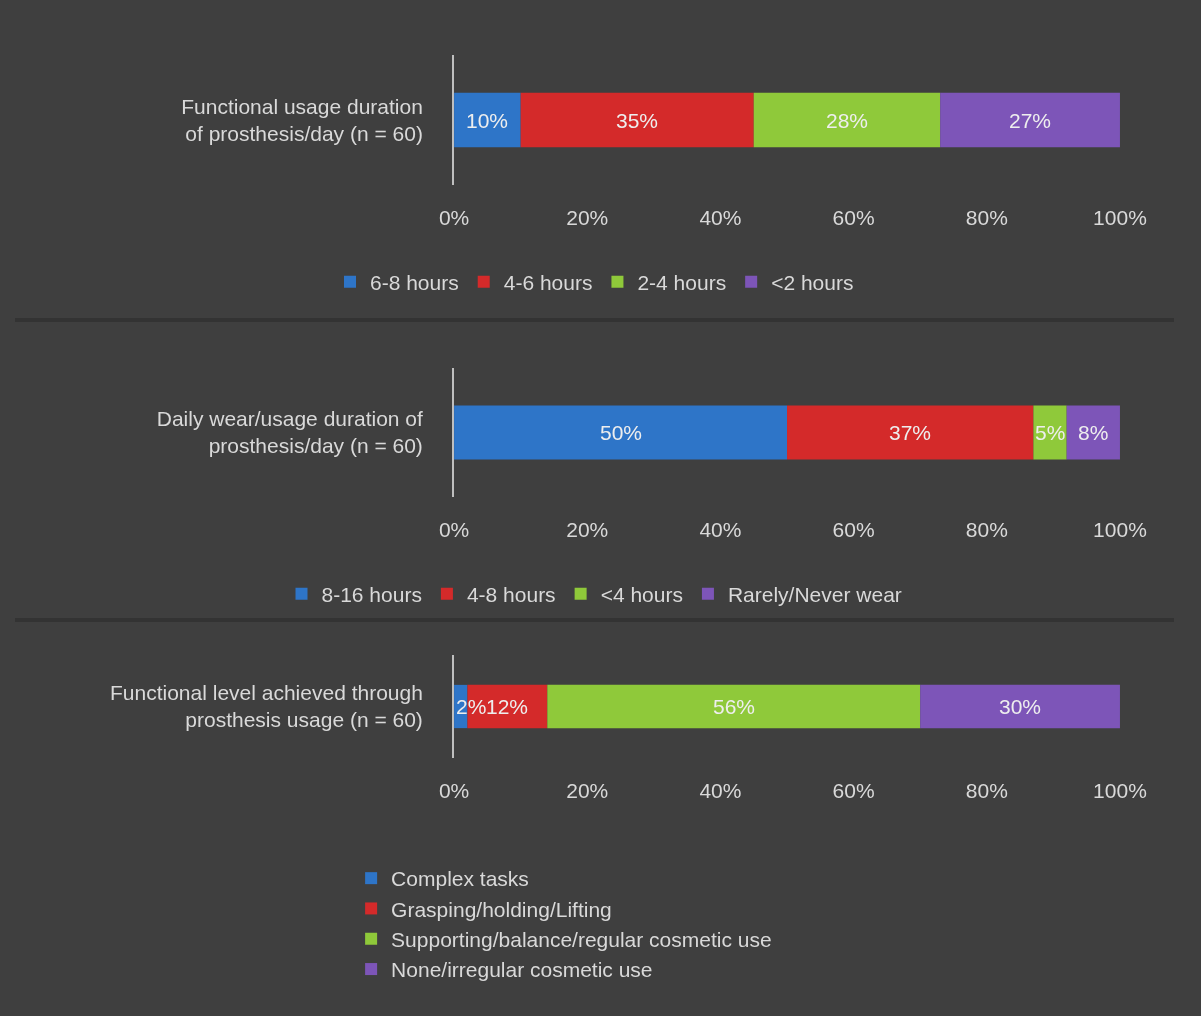 The height and width of the screenshot is (1016, 1201). Describe the element at coordinates (507, 706) in the screenshot. I see `data-label: 12%` at that location.